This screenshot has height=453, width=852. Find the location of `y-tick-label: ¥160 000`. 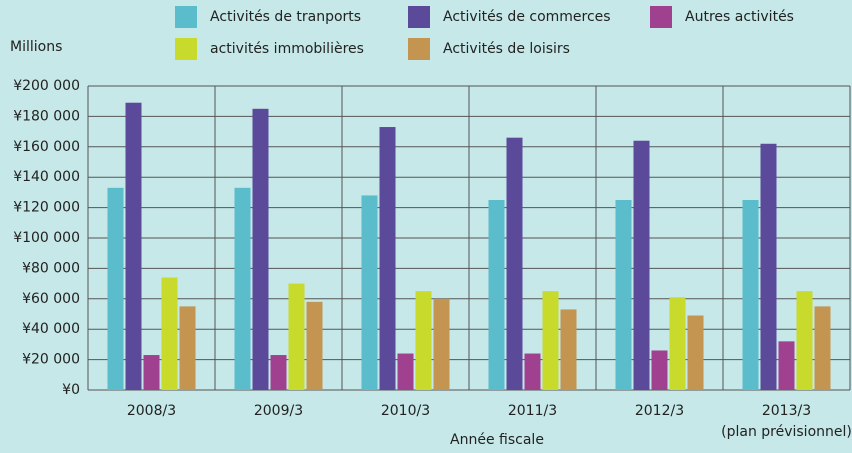

y-tick-label: ¥160 000 is located at coordinates (46, 147).